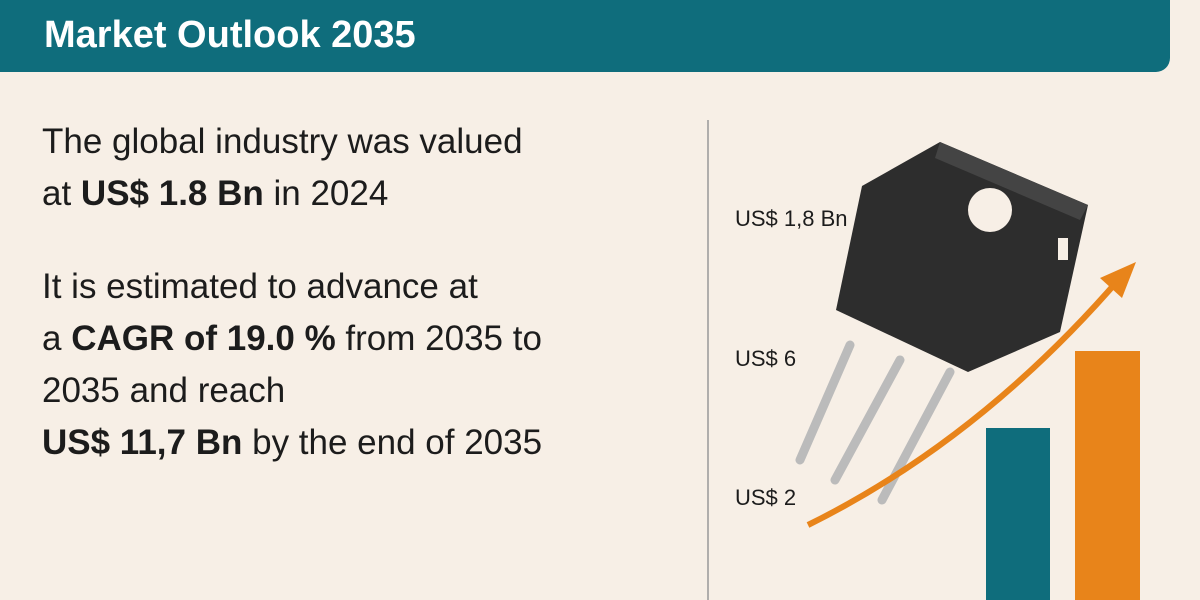 The height and width of the screenshot is (600, 1200). I want to click on text-line: at US$ 1.8 Bn in 2024, so click(367, 194).